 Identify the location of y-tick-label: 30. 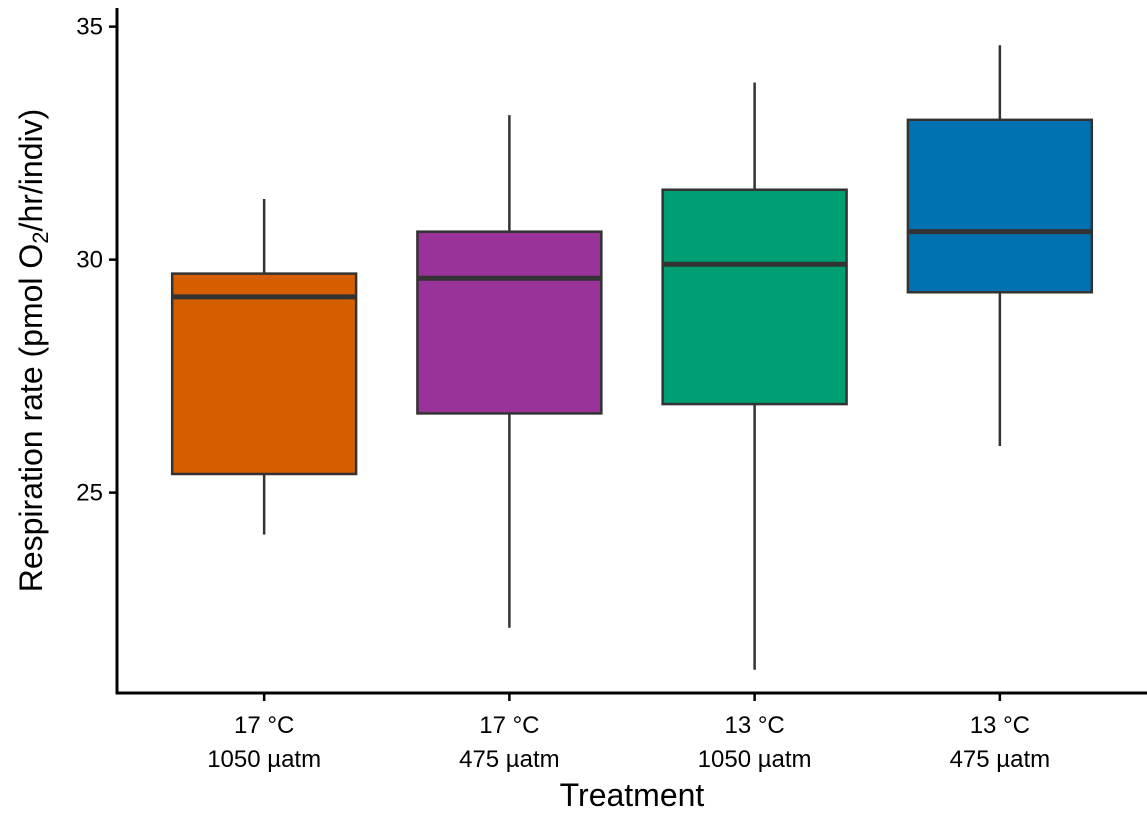
(89, 260).